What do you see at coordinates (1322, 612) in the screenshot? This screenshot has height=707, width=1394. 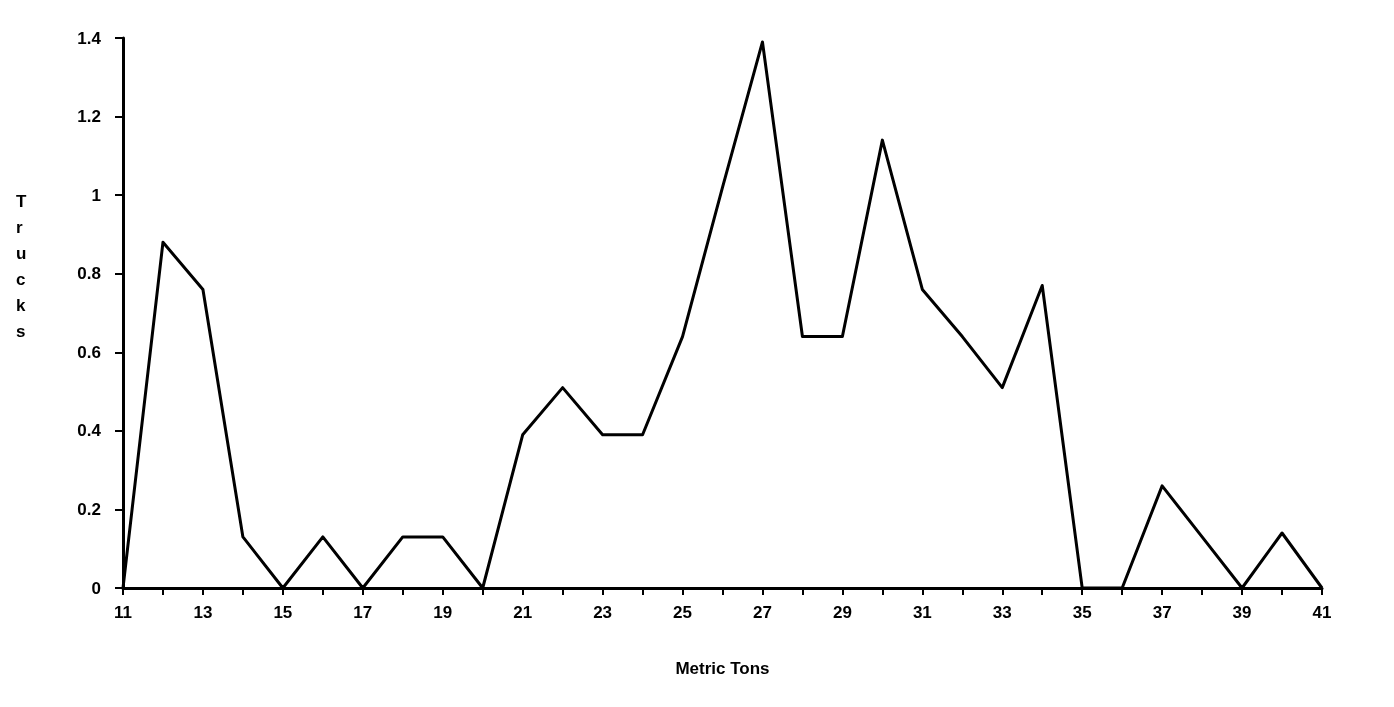 I see `x-tick-label: 41` at bounding box center [1322, 612].